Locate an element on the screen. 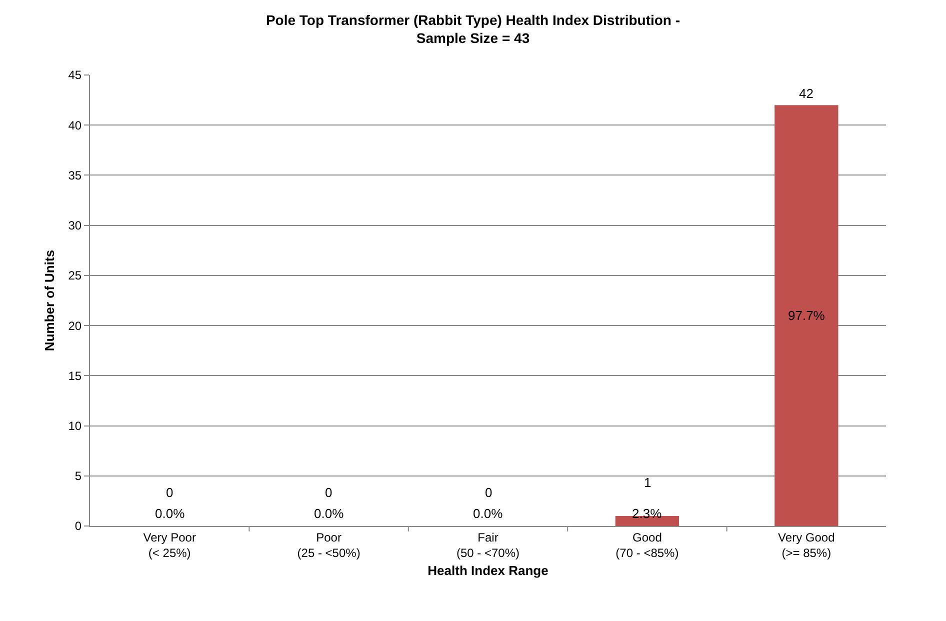 The height and width of the screenshot is (621, 946). x-tick-label: Poor (25 - <50%) is located at coordinates (328, 545).